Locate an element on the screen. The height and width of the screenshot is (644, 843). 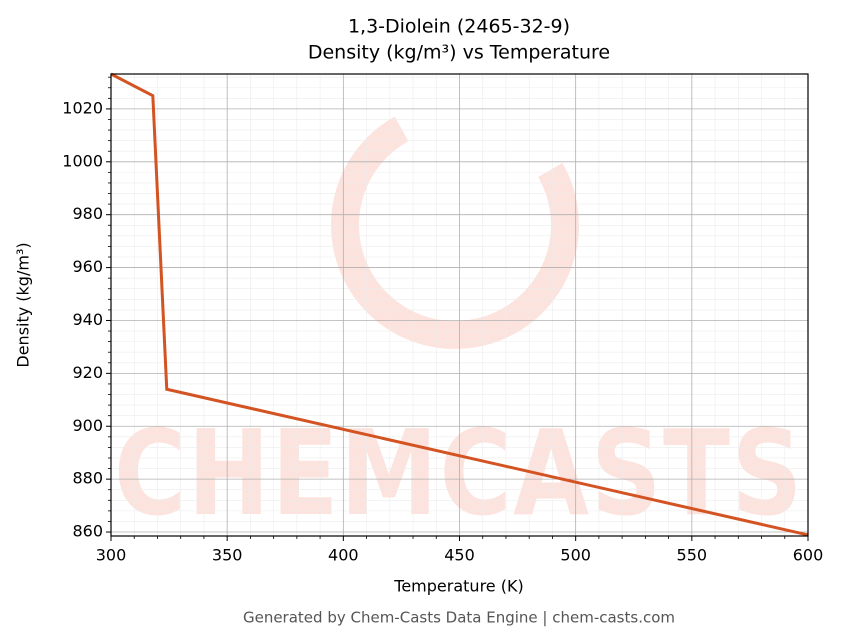
x-tick-label: 400 is located at coordinates (343, 555).